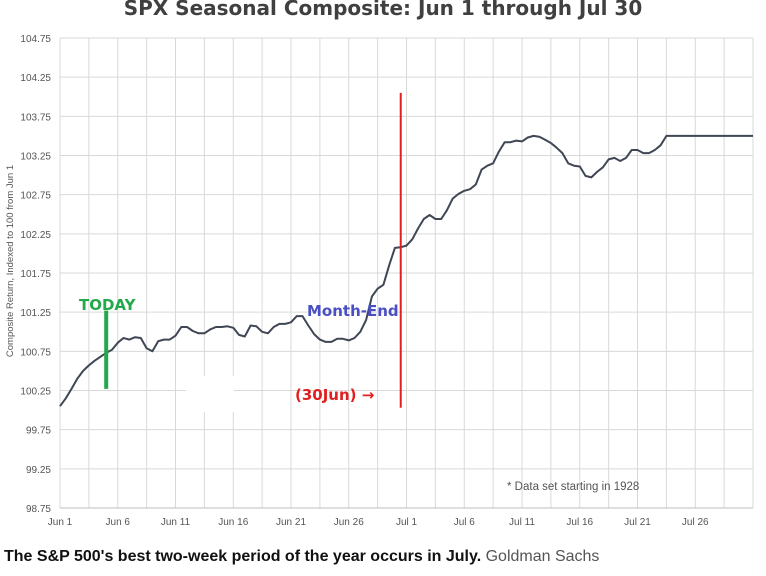 This screenshot has height=576, width=766. Describe the element at coordinates (353, 311) in the screenshot. I see `month-end-label: Month-End` at that location.